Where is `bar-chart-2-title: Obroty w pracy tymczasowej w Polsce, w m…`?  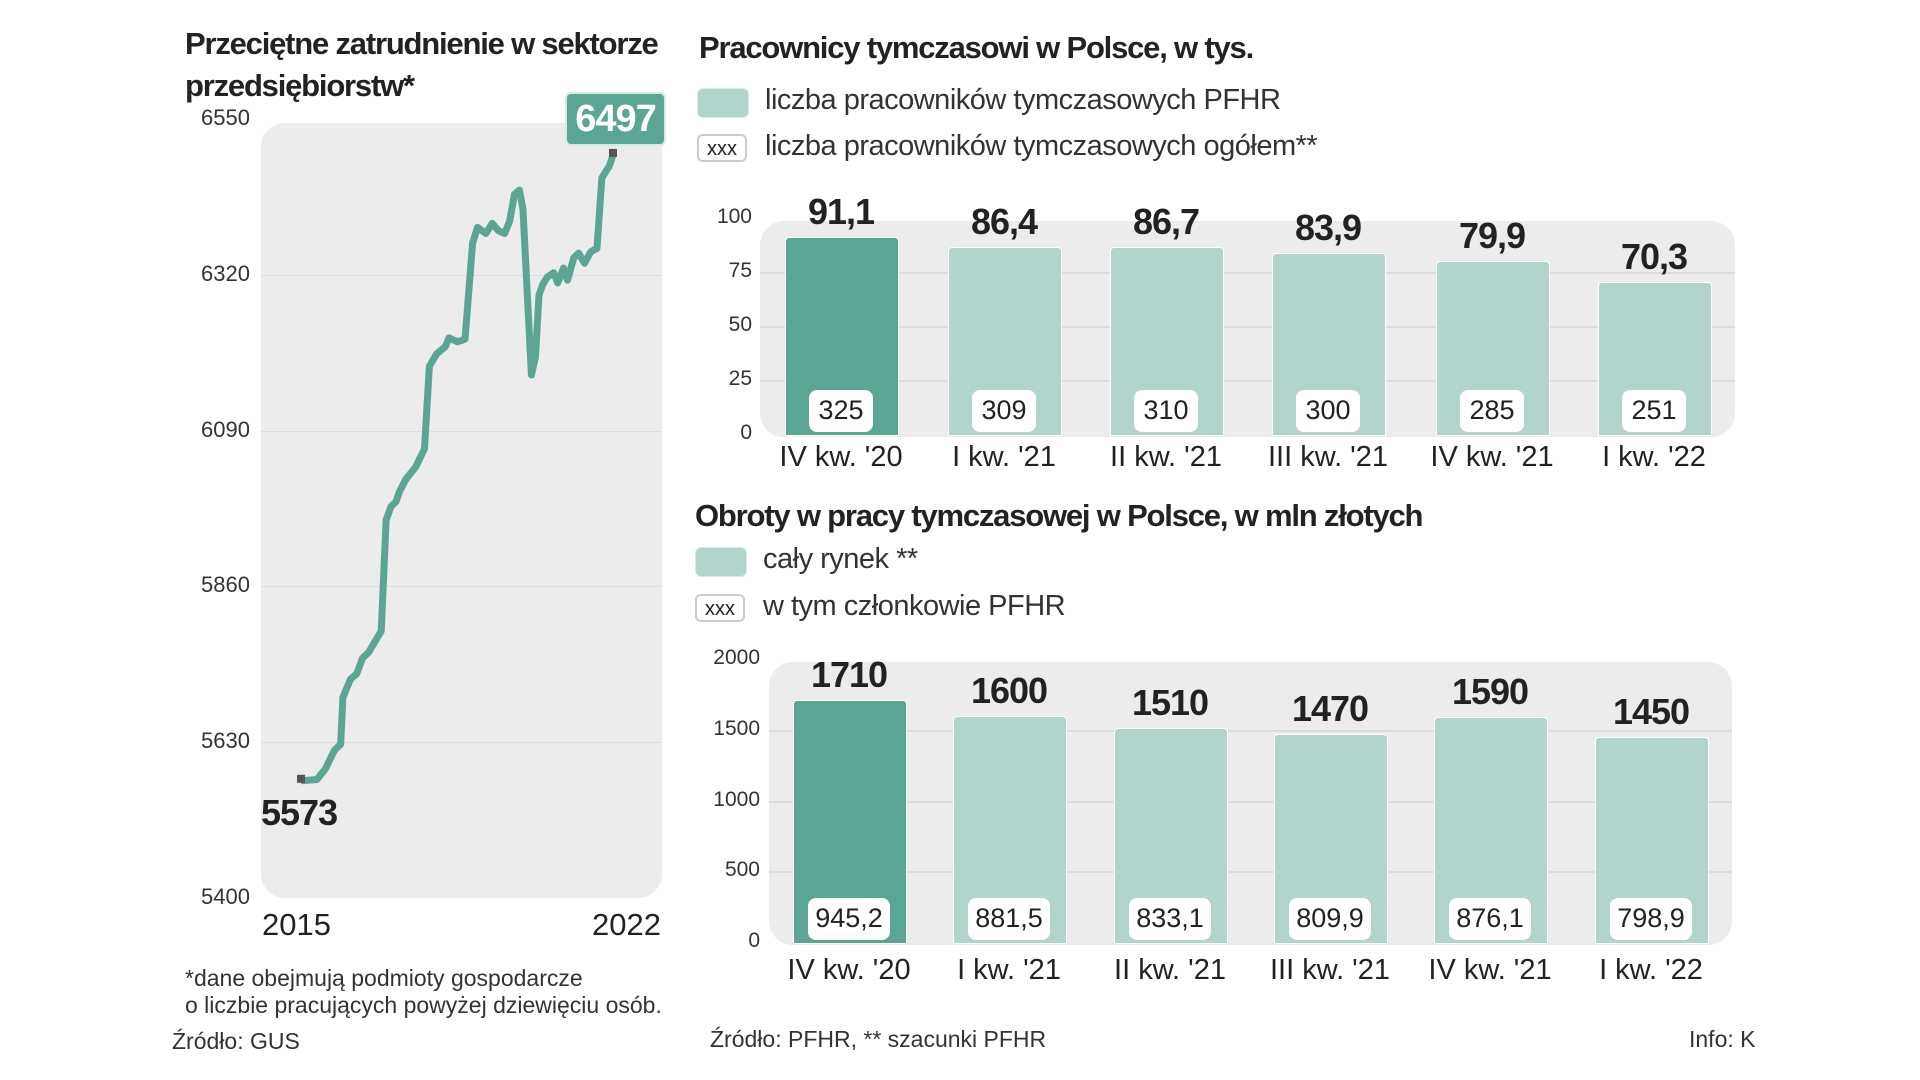 bar-chart-2-title: Obroty w pracy tymczasowej w Polsce, w m… is located at coordinates (1059, 515).